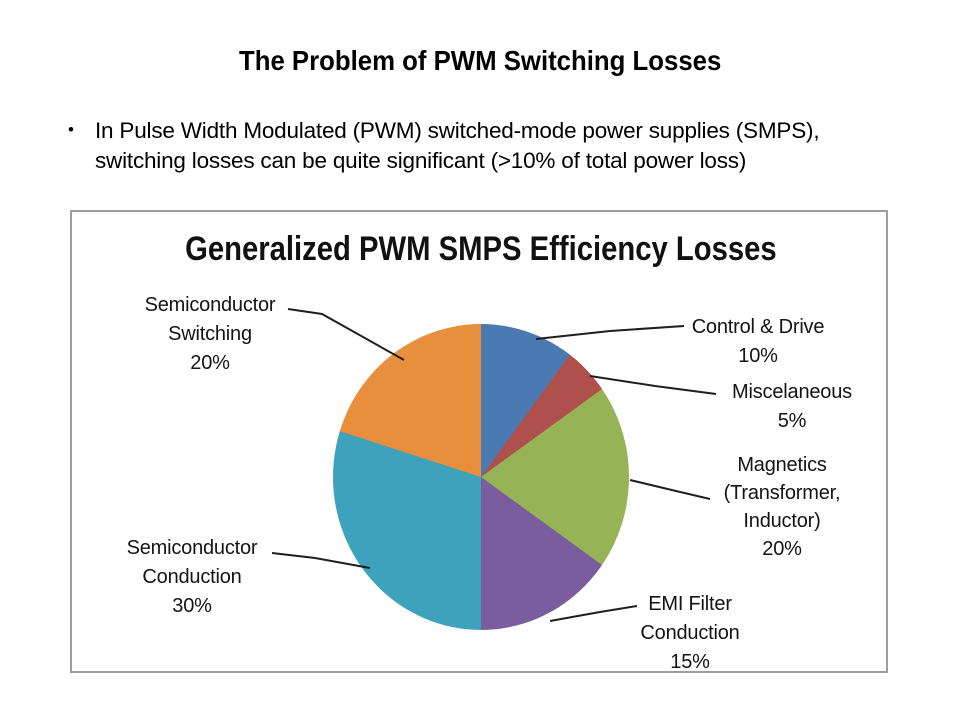 The image size is (960, 720). I want to click on callout-value: 15%, so click(690, 662).